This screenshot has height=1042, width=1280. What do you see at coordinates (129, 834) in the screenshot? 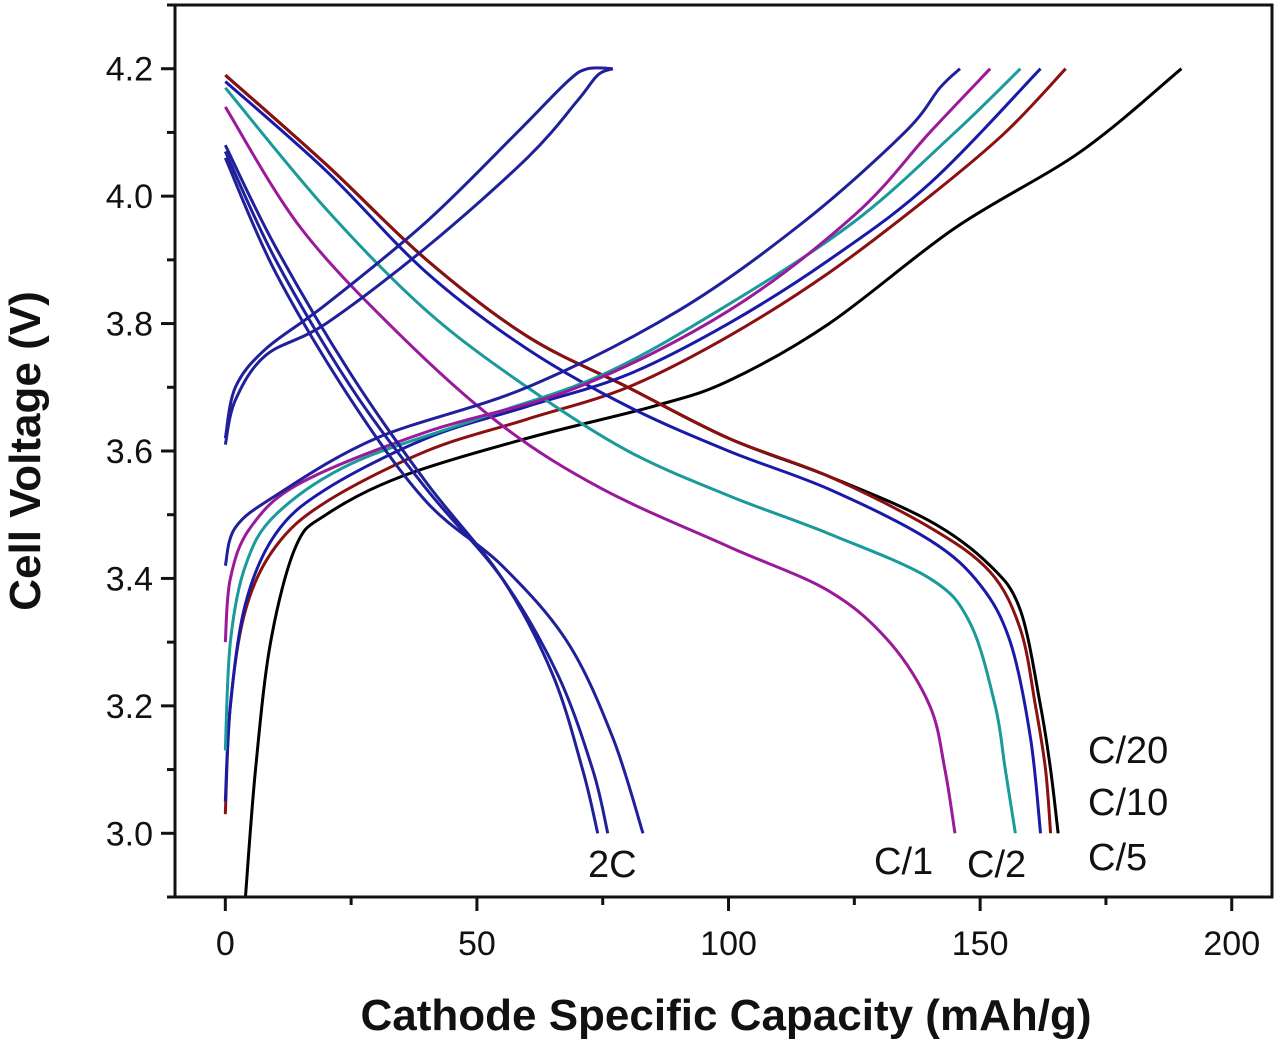
I see `y-tick-label: 3.0` at bounding box center [129, 834].